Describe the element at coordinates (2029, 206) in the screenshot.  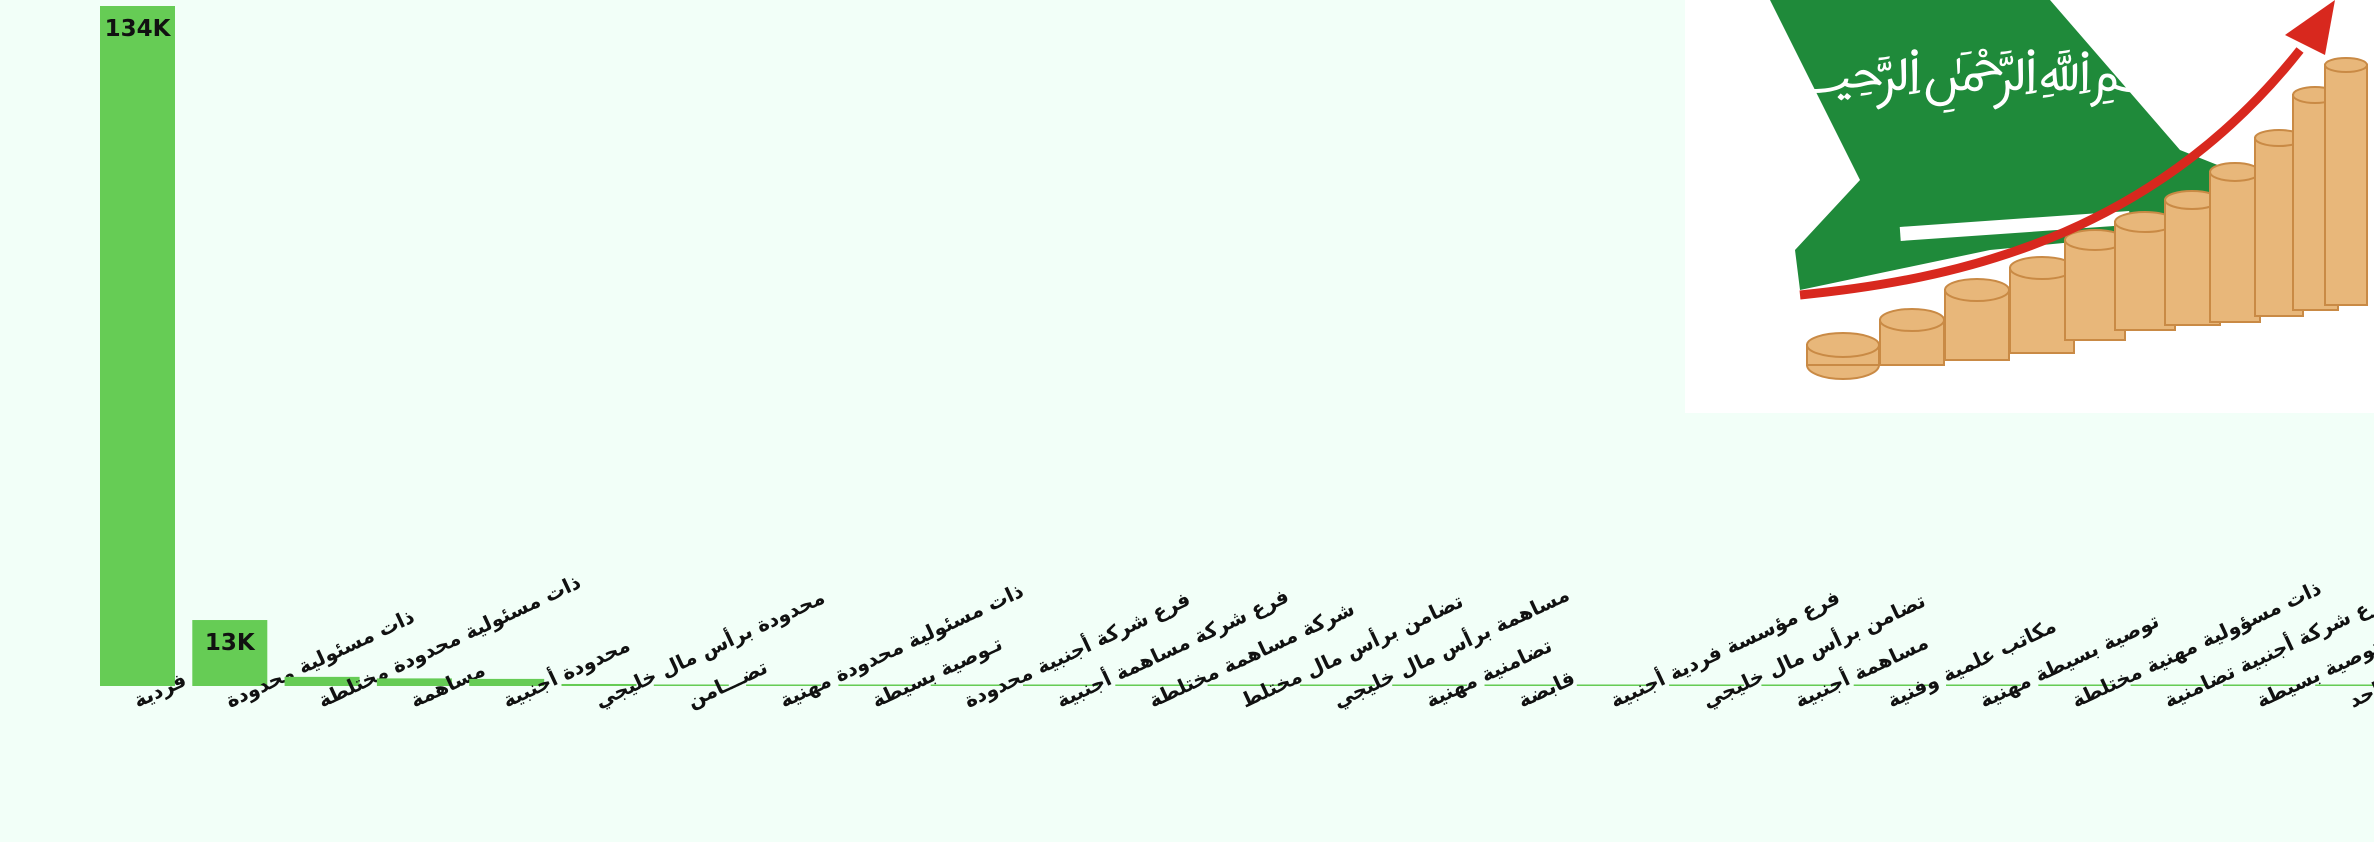
I see `decorative-image: ﷽` at that location.